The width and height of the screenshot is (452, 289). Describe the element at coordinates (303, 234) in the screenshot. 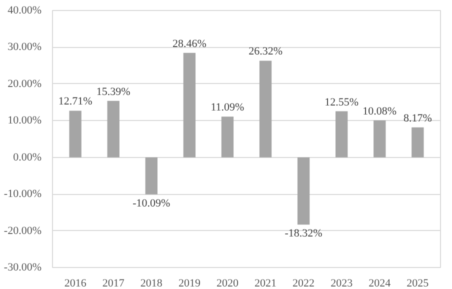

I see `data-label: -18.32%` at that location.